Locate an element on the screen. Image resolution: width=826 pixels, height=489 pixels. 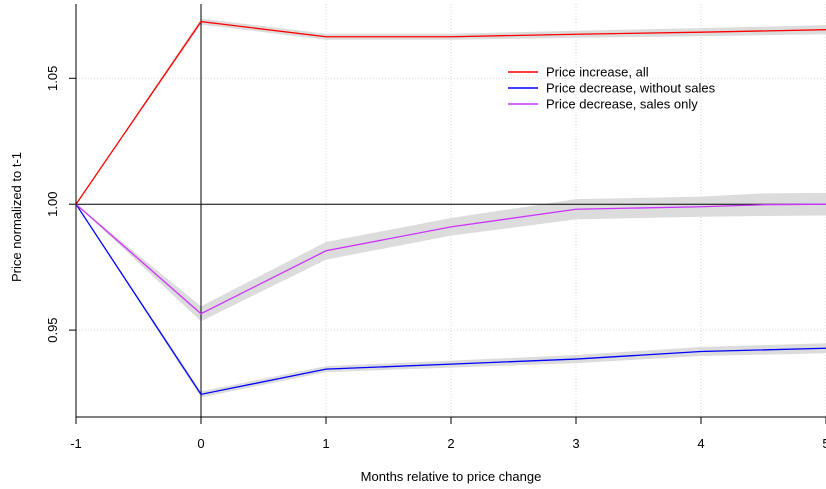
x-tick-label: 2 is located at coordinates (450, 443).